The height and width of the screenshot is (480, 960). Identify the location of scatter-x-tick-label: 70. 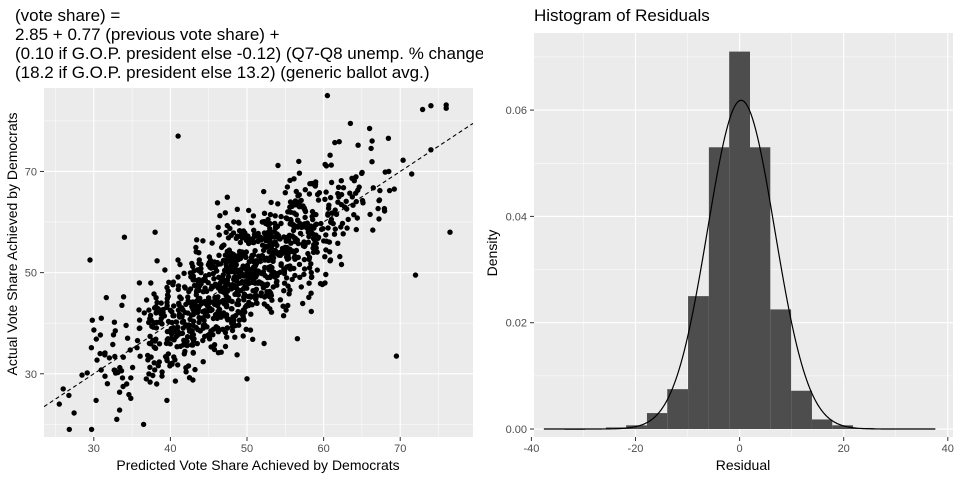
(400, 449).